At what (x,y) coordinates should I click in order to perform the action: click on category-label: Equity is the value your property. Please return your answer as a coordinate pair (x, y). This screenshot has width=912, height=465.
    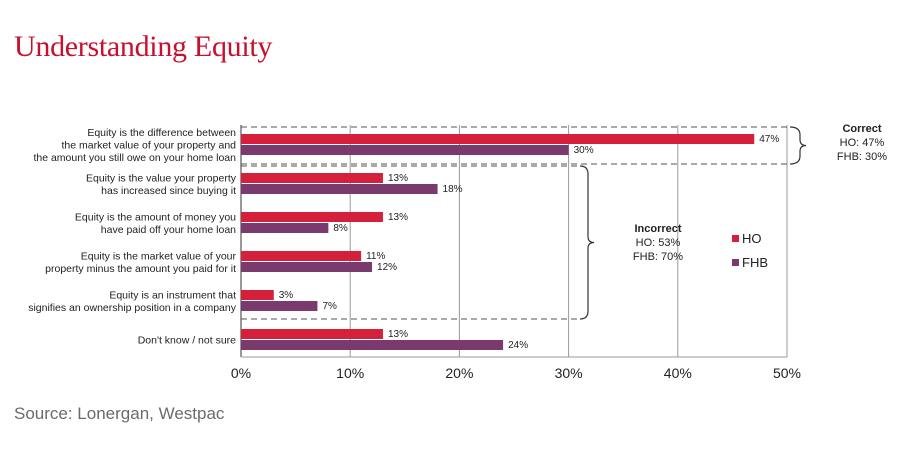
    Looking at the image, I should click on (161, 178).